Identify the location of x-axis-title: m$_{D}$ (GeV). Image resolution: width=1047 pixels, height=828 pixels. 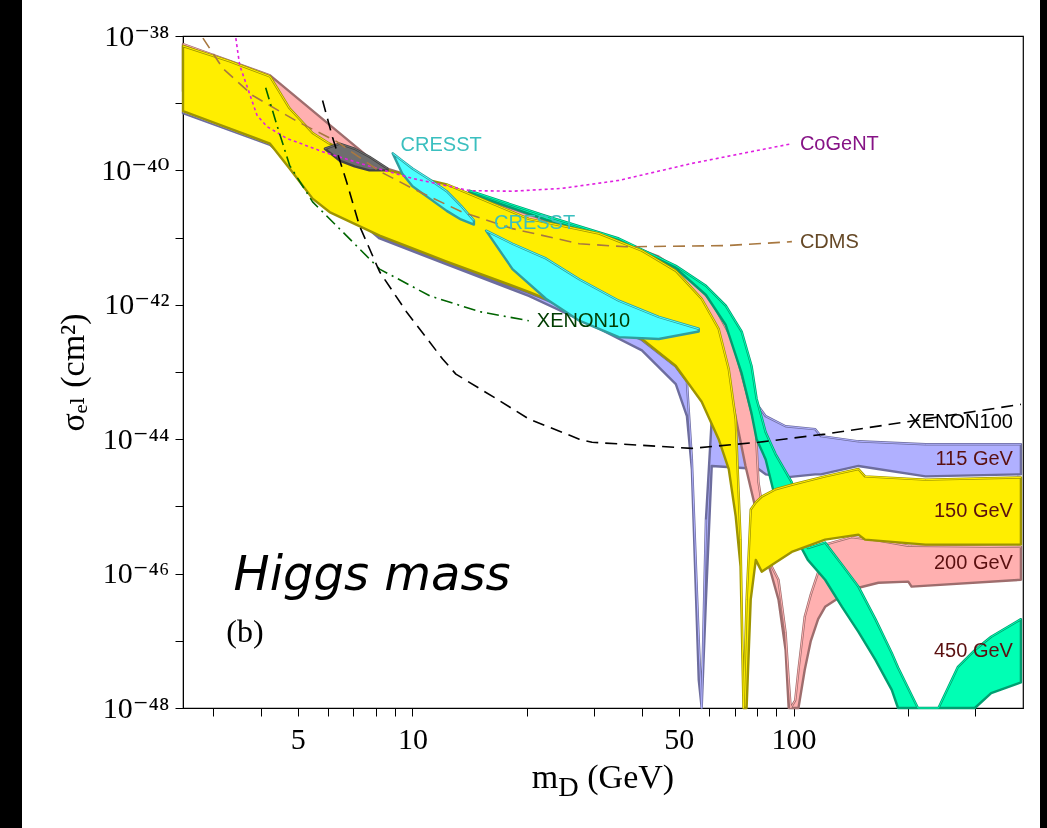
(603, 780).